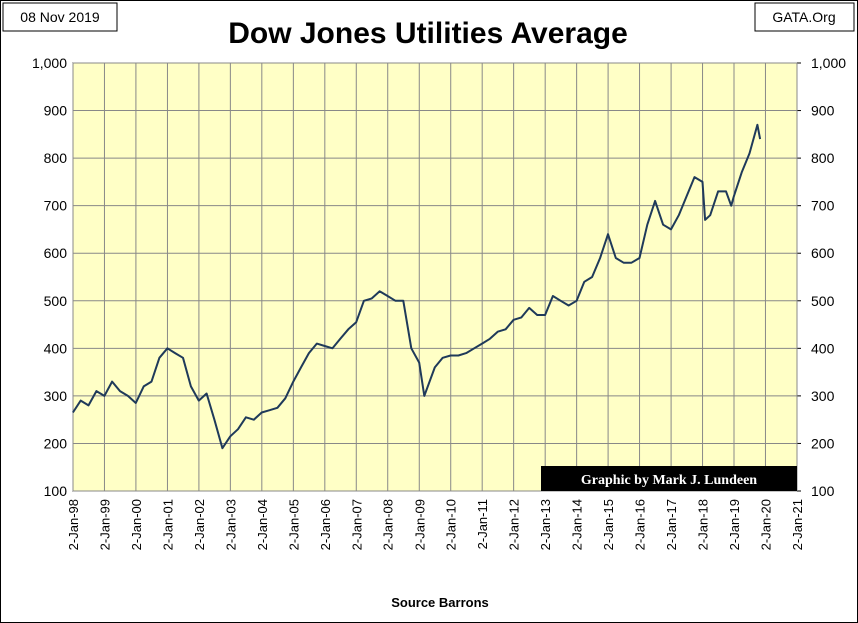 The height and width of the screenshot is (623, 858). I want to click on x-tick-label: 2-Jan-04, so click(262, 524).